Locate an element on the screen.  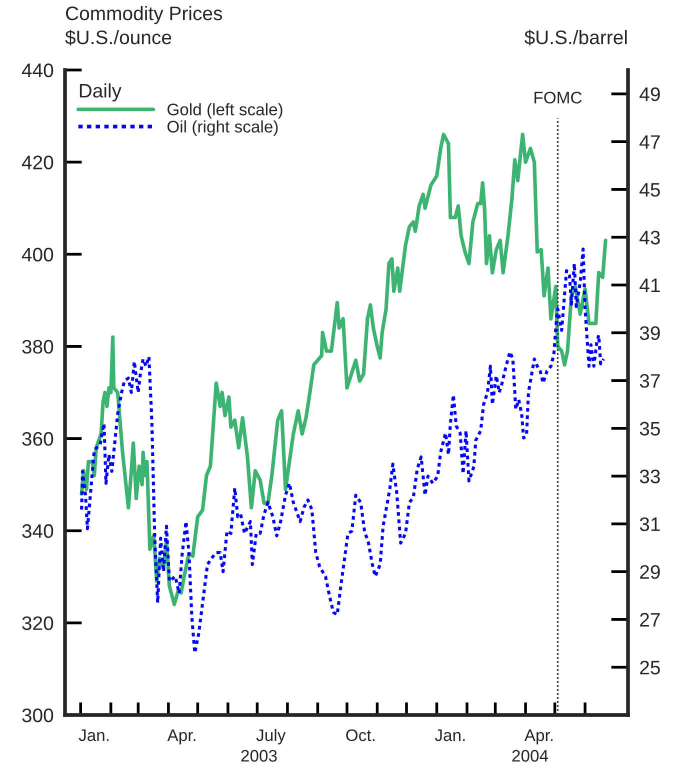
y2-tick-label: 33 is located at coordinates (650, 477).